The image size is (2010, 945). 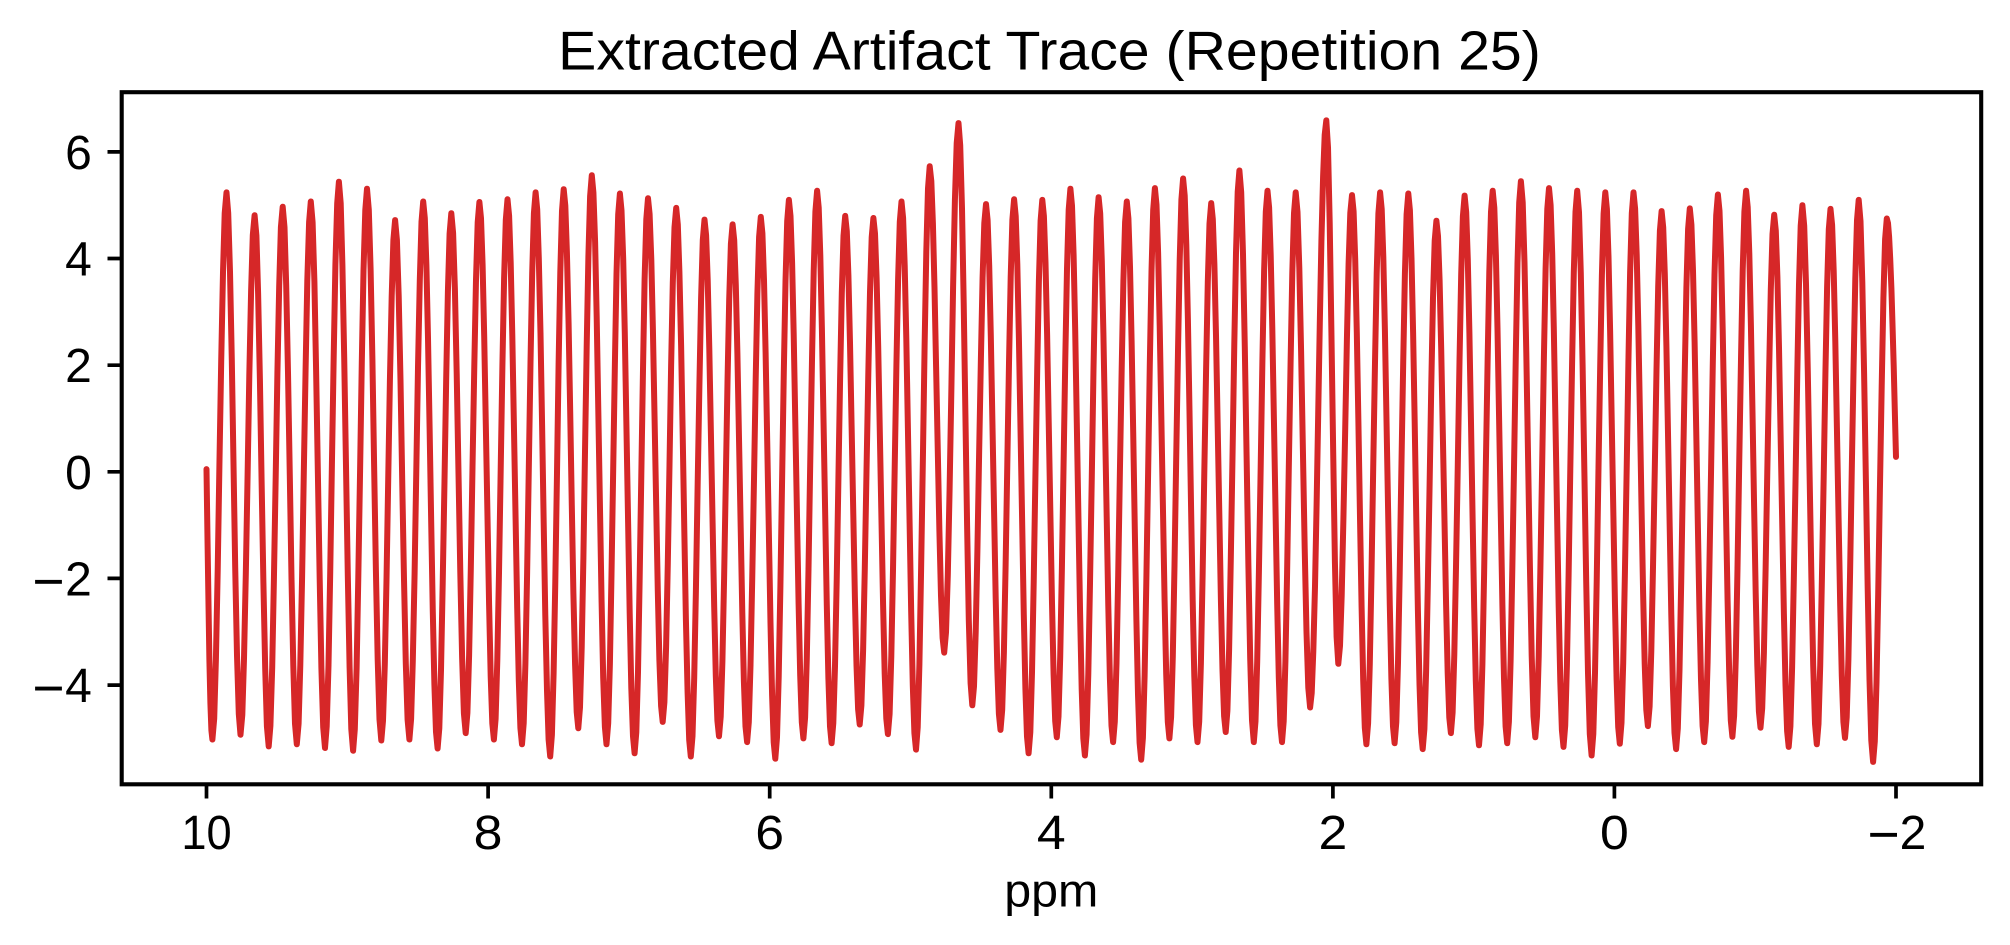 I want to click on svg-text: 10, so click(x=206, y=833).